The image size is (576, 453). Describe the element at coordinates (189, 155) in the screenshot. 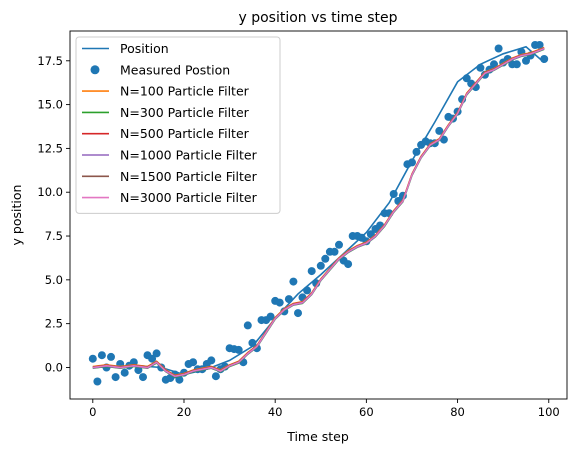

I see `legend-label: N=1000 Particle Filter` at that location.